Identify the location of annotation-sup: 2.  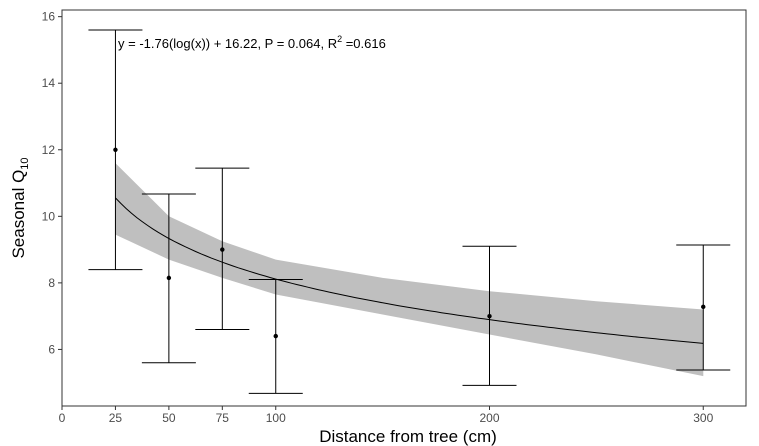
(339, 39).